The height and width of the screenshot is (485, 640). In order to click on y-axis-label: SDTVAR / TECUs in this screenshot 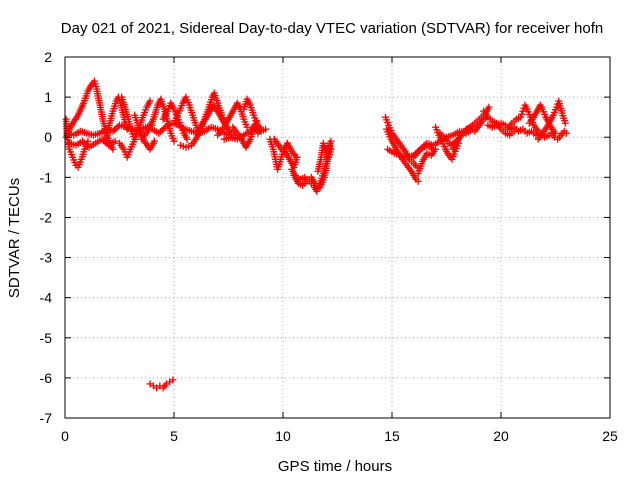, I will do `click(14, 238)`.